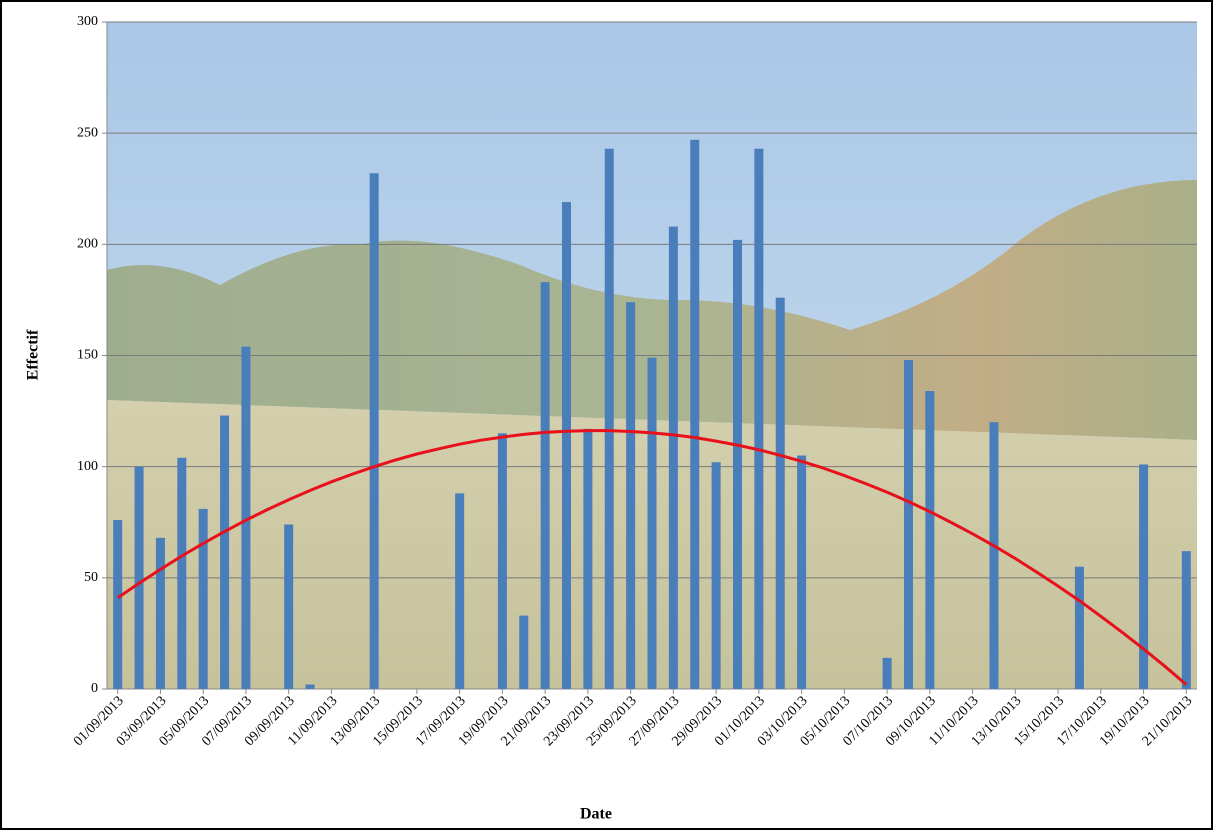  Describe the element at coordinates (91, 577) in the screenshot. I see `y-tick-label: 50` at that location.